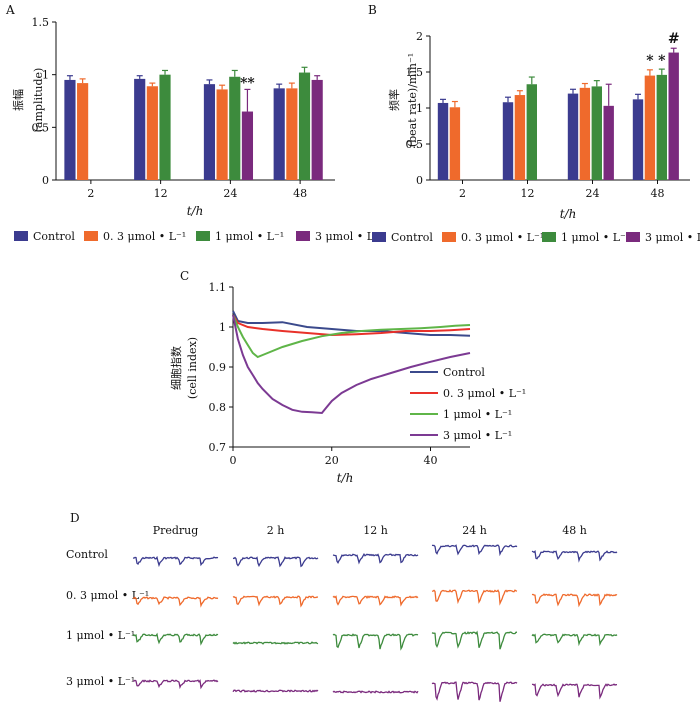  Describe the element at coordinates (218, 287) in the screenshot. I see `panel-c-ytick-label: 1.1` at that location.